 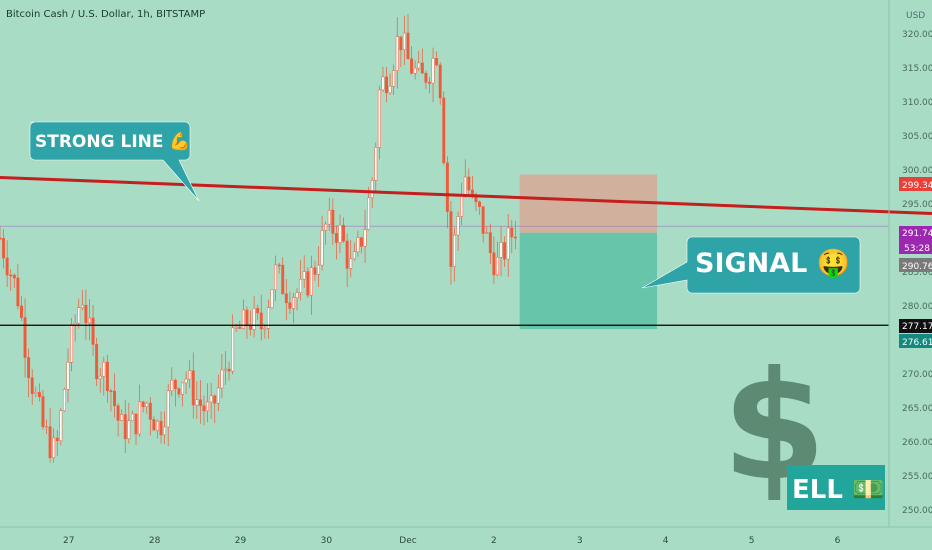 What do you see at coordinates (105, 14) in the screenshot?
I see `symbol-title: Bitcoin Cash / U.S. Dollar, 1h, BITSTAMP` at bounding box center [105, 14].